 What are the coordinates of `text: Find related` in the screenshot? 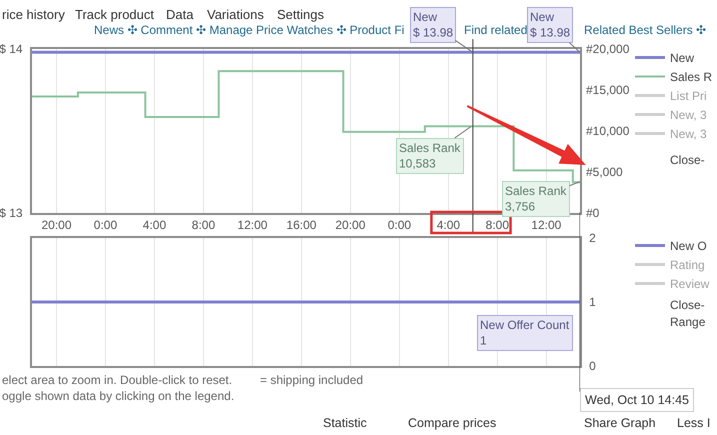 It's located at (496, 30).